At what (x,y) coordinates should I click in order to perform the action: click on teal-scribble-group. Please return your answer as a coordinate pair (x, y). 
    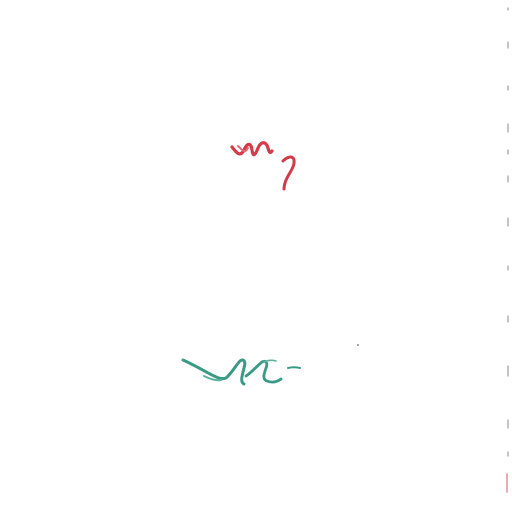
    Looking at the image, I should click on (270, 365).